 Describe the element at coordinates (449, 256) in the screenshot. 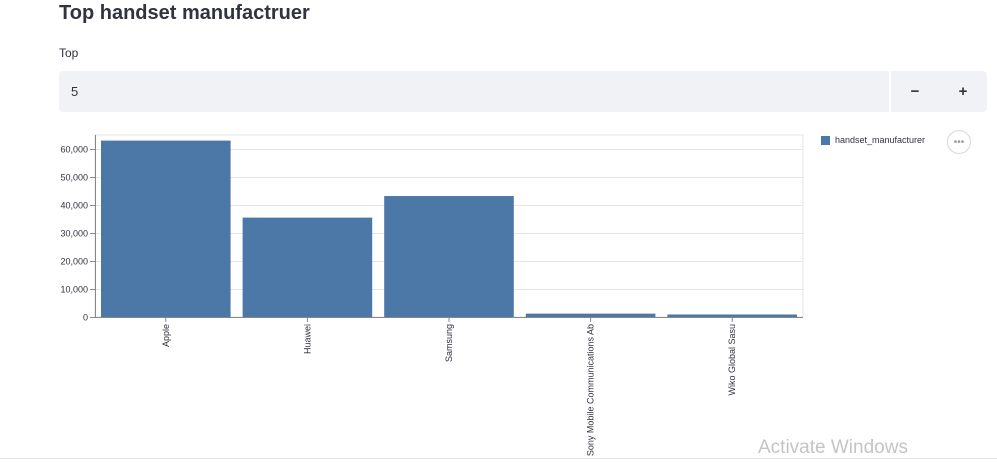

I see `bar-samsung` at that location.